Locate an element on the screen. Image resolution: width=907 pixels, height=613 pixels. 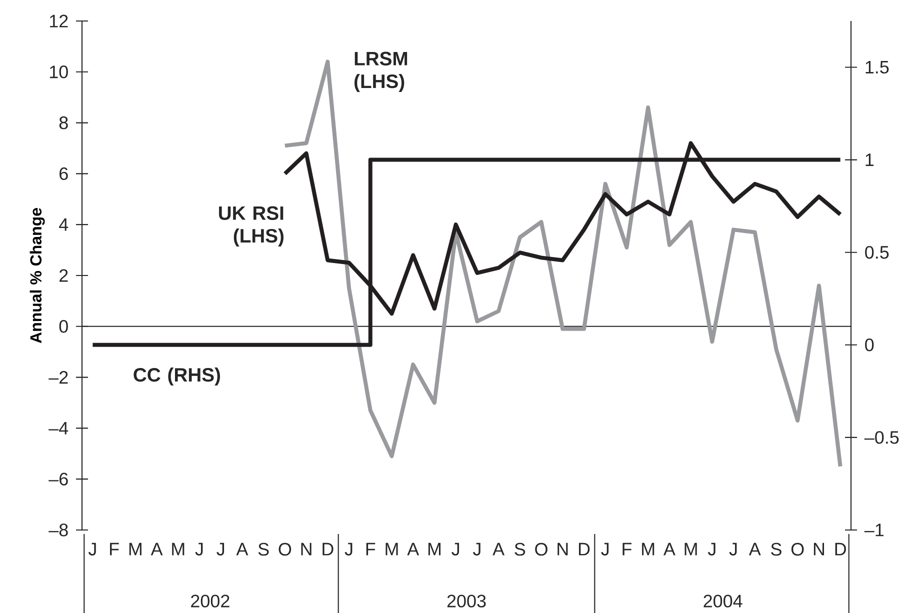
series-label: UK RSI (LHS) is located at coordinates (251, 226).